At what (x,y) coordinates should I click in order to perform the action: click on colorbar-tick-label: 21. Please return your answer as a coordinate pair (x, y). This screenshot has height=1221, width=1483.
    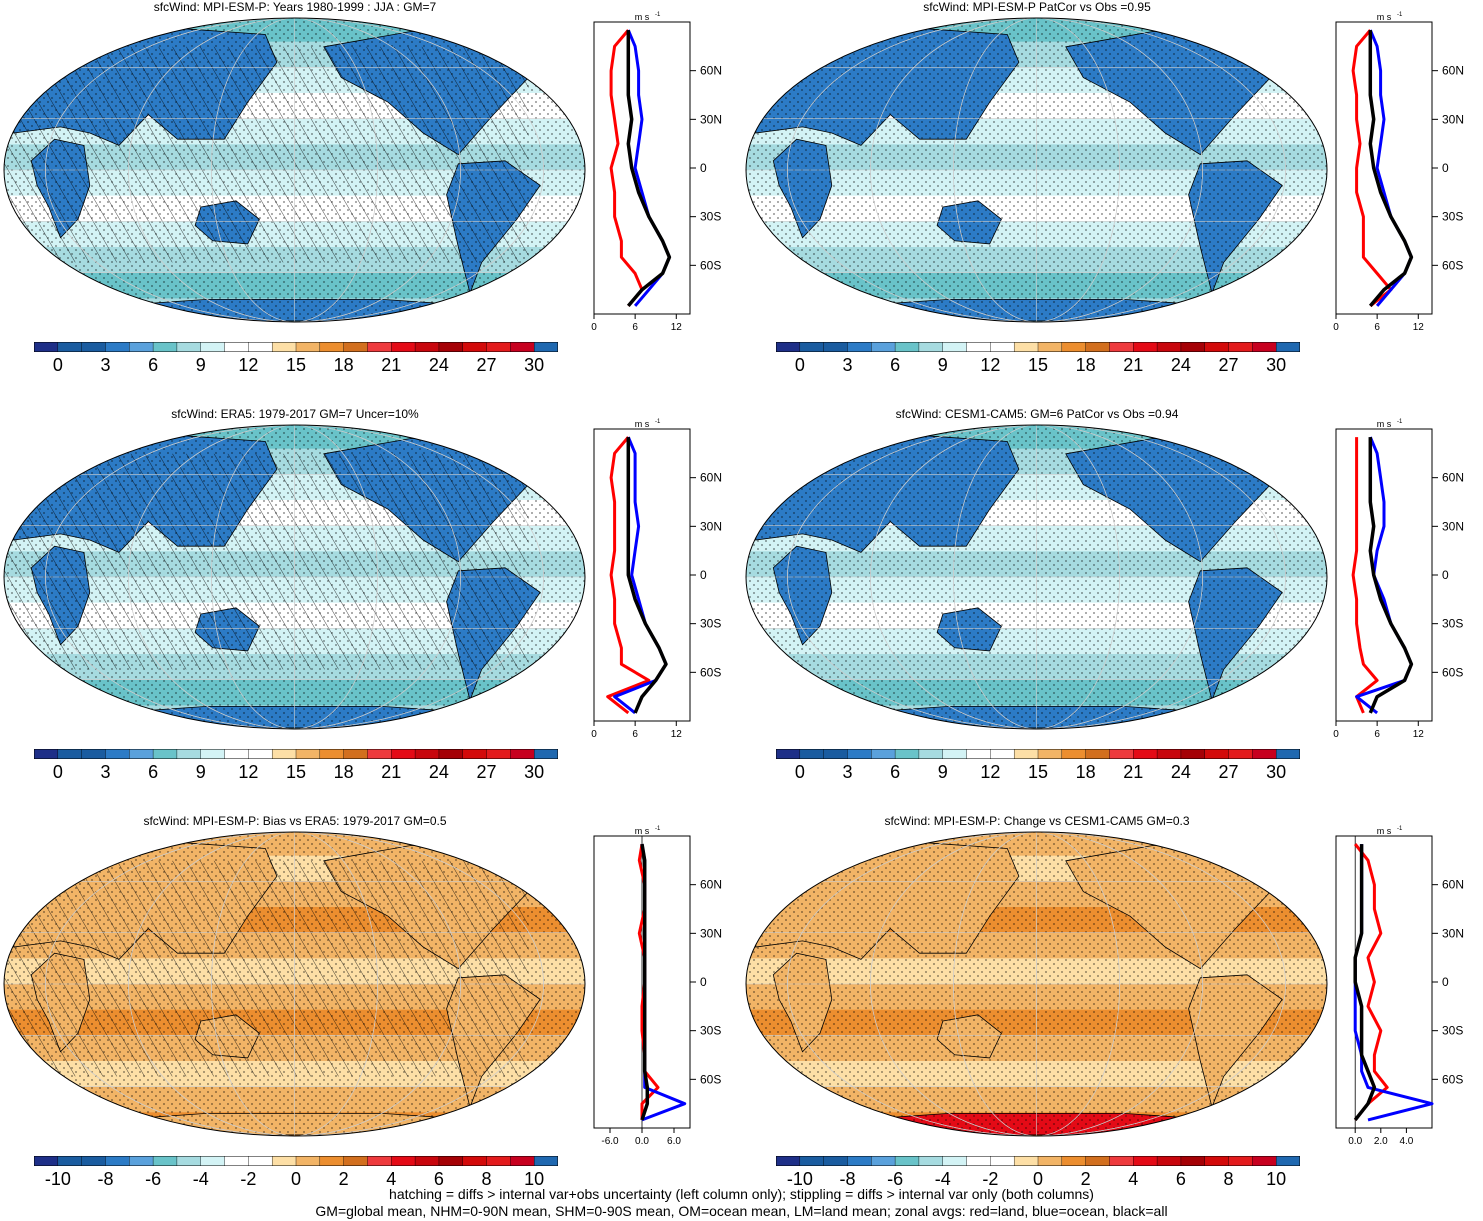
    Looking at the image, I should click on (391, 365).